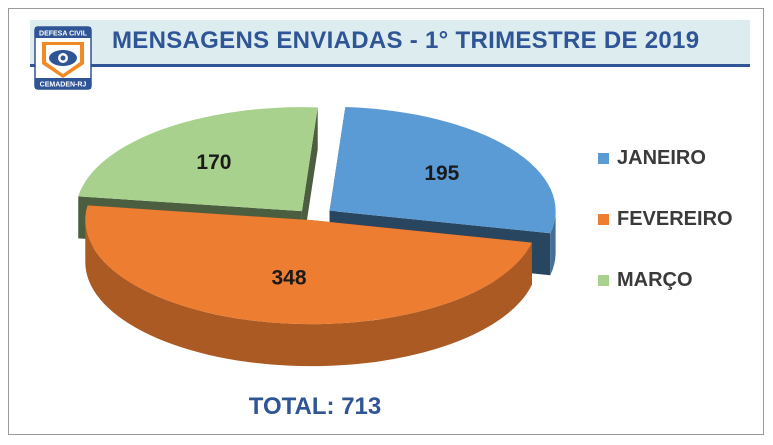 The width and height of the screenshot is (773, 445). Describe the element at coordinates (655, 279) in the screenshot. I see `legend-label-marco: MARÇO` at that location.